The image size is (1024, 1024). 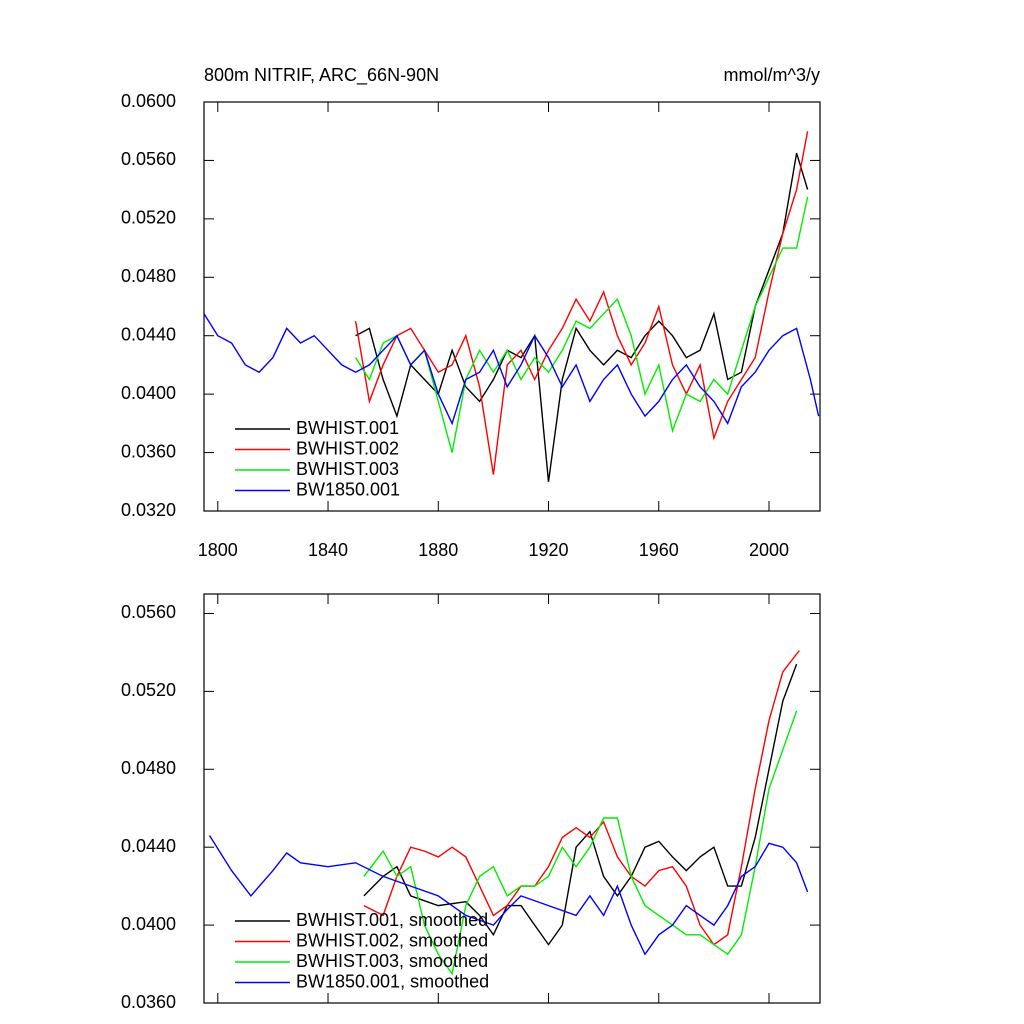 What do you see at coordinates (347, 448) in the screenshot?
I see `legend-label: BWHIST.002` at bounding box center [347, 448].